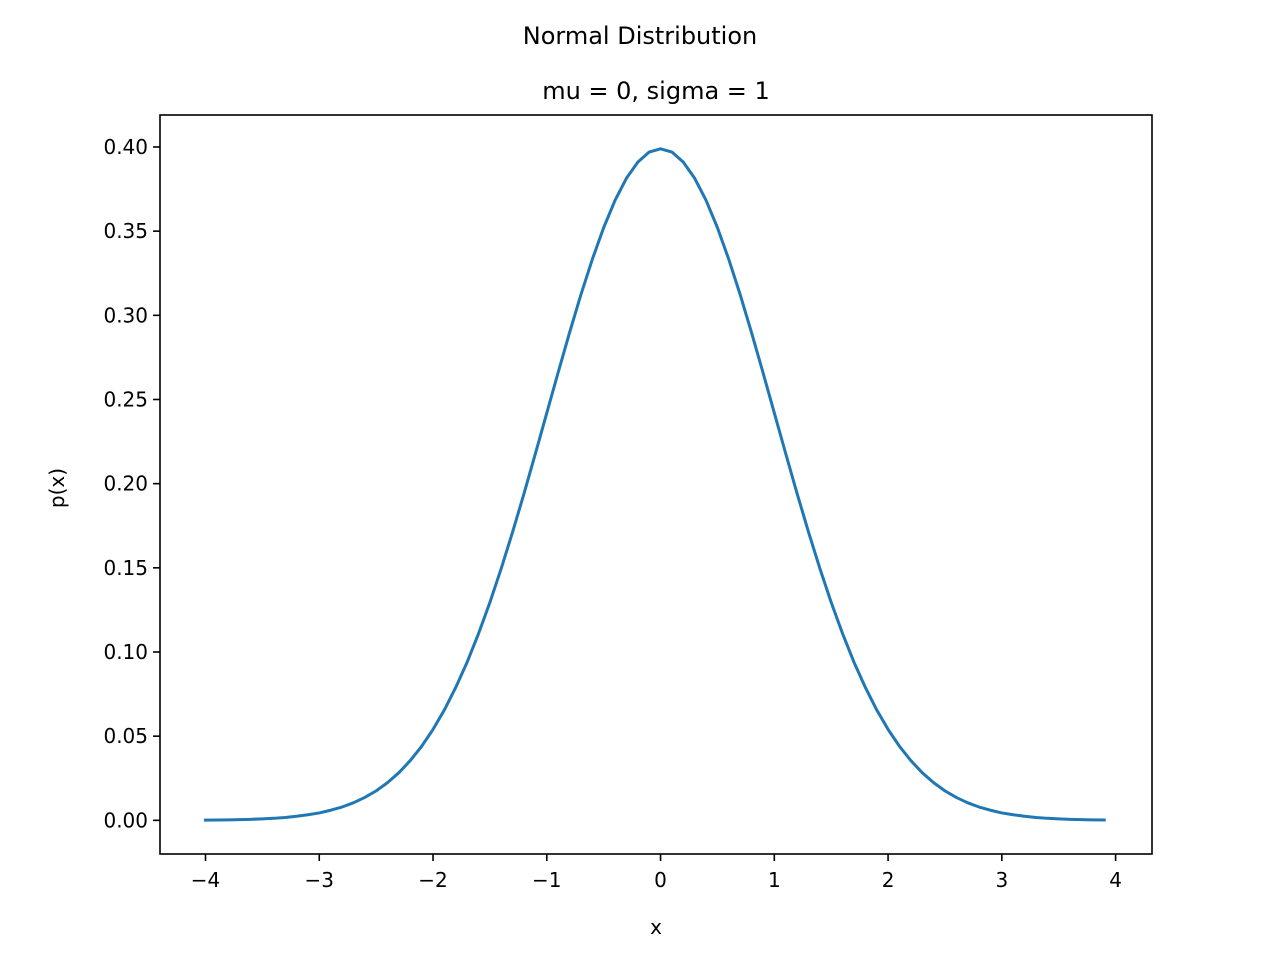 The height and width of the screenshot is (960, 1280). I want to click on y-tick-label: 0.40, so click(125, 147).